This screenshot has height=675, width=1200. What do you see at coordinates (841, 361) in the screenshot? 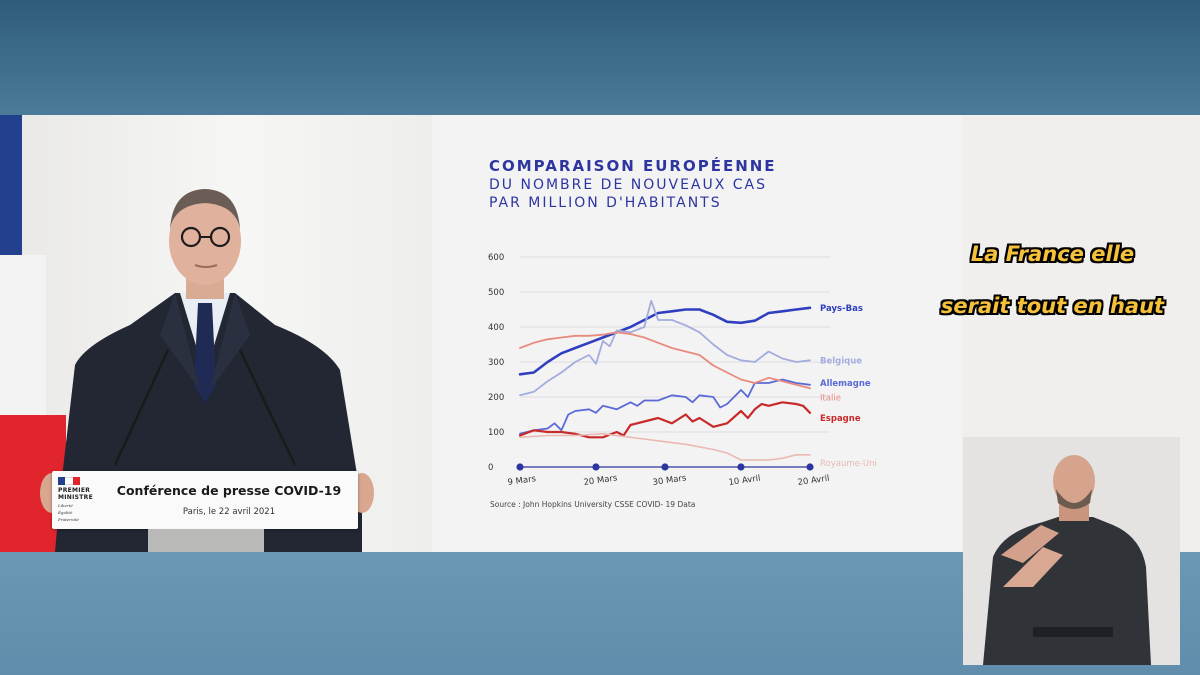
I see `series-label-belgique: Belgique` at bounding box center [841, 361].